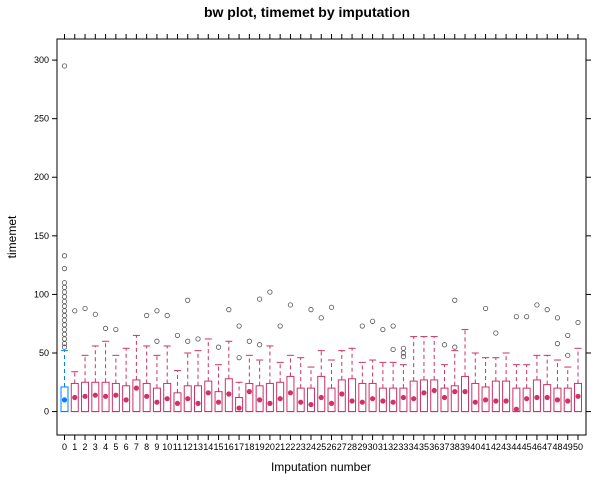 The image size is (614, 484). Describe the element at coordinates (321, 467) in the screenshot. I see `x-axis-label: Imputation number` at that location.